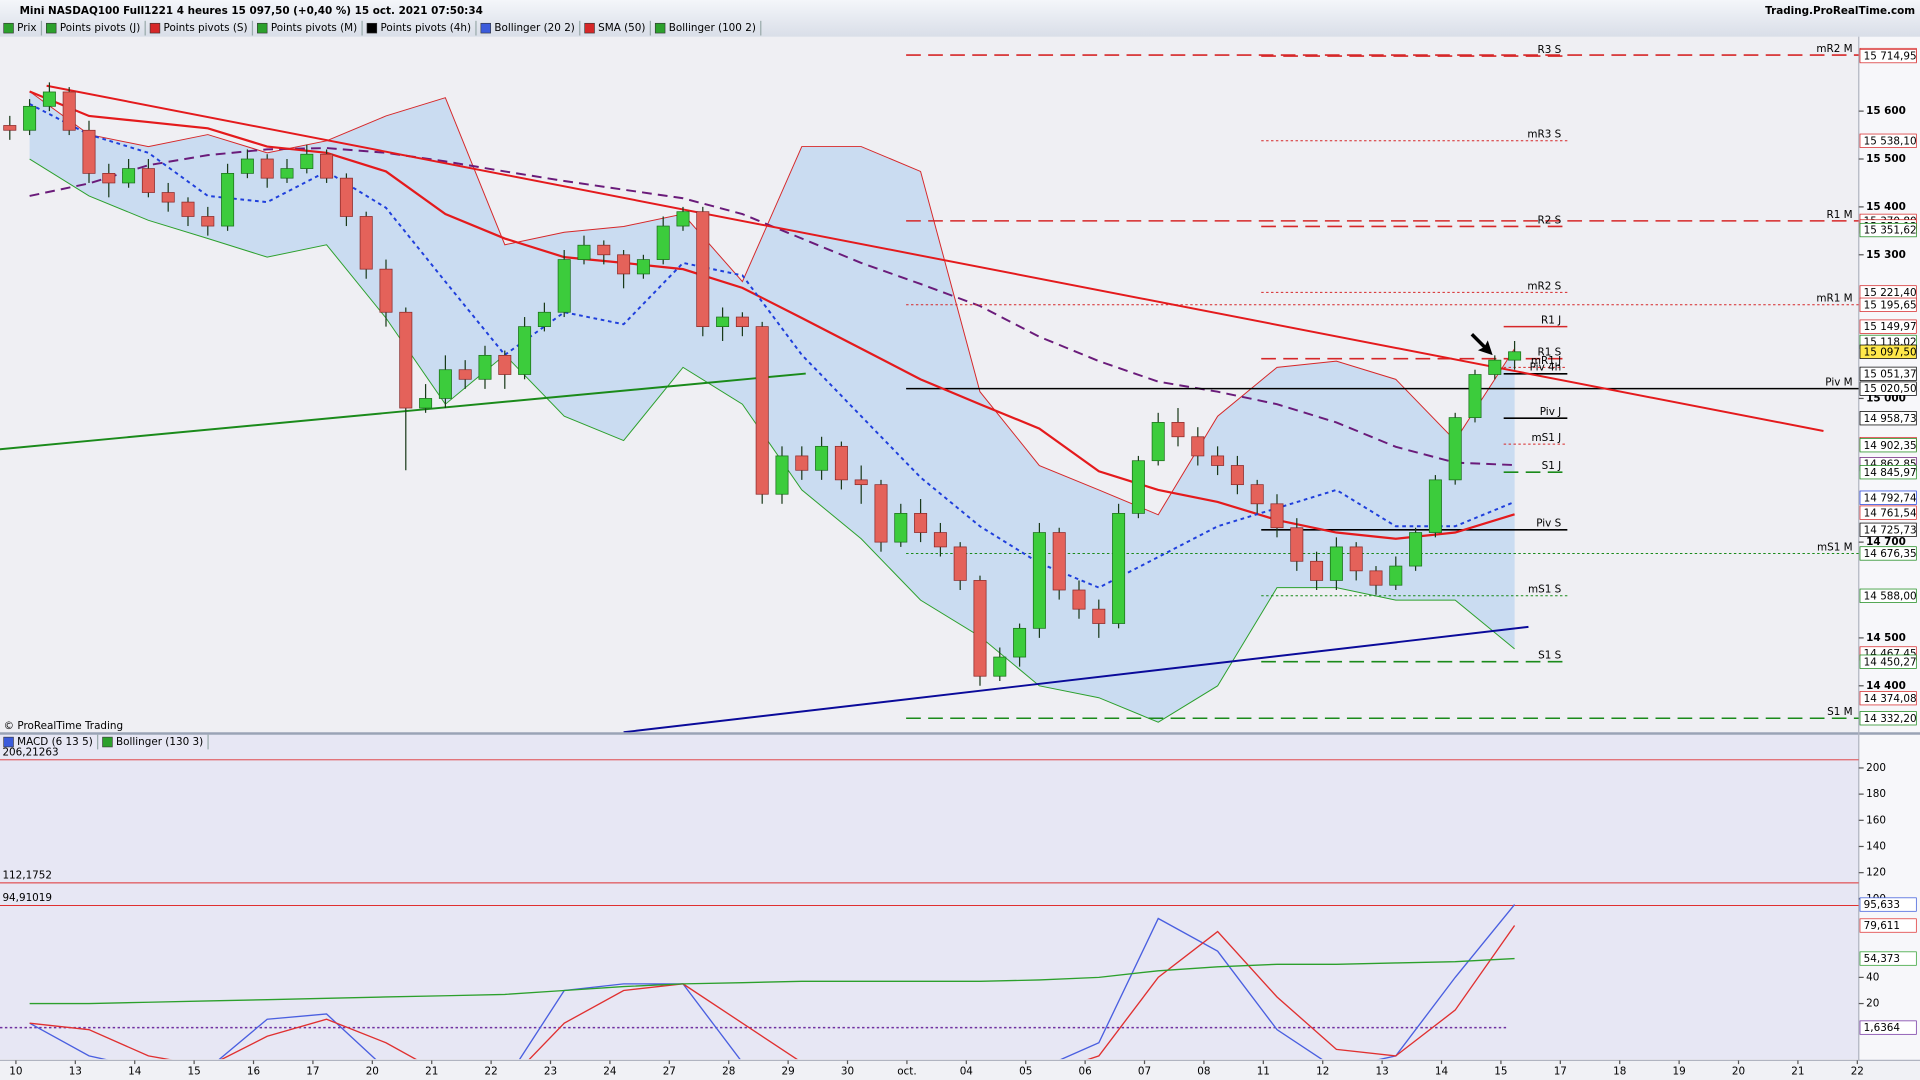 Image resolution: width=1920 pixels, height=1080 pixels. I want to click on price-tag-label: 14 902,35, so click(1890, 446).